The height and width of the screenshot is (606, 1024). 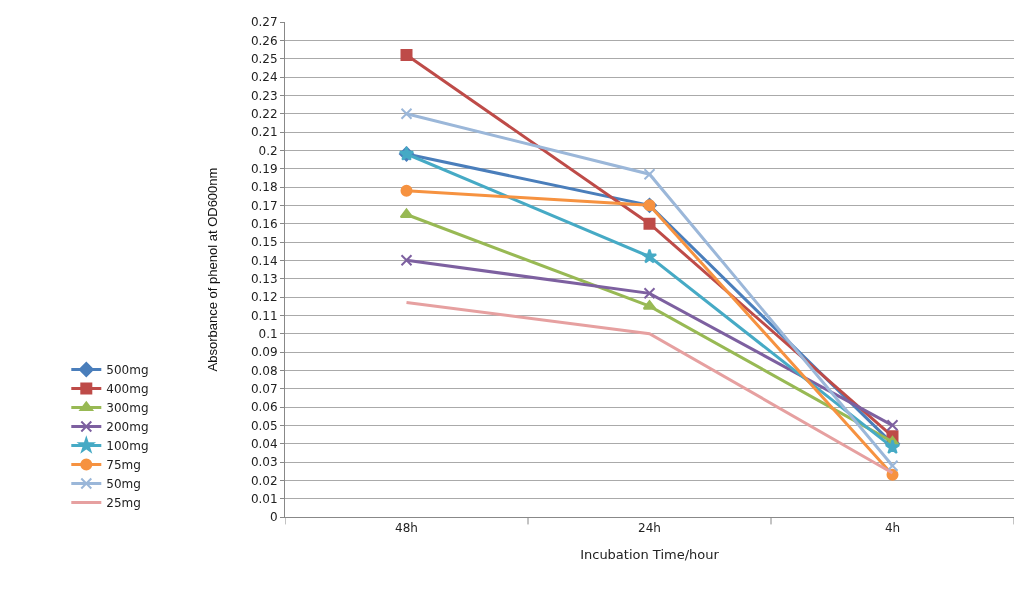 What do you see at coordinates (264, 58) in the screenshot?
I see `y-tick-label: 0.25` at bounding box center [264, 58].